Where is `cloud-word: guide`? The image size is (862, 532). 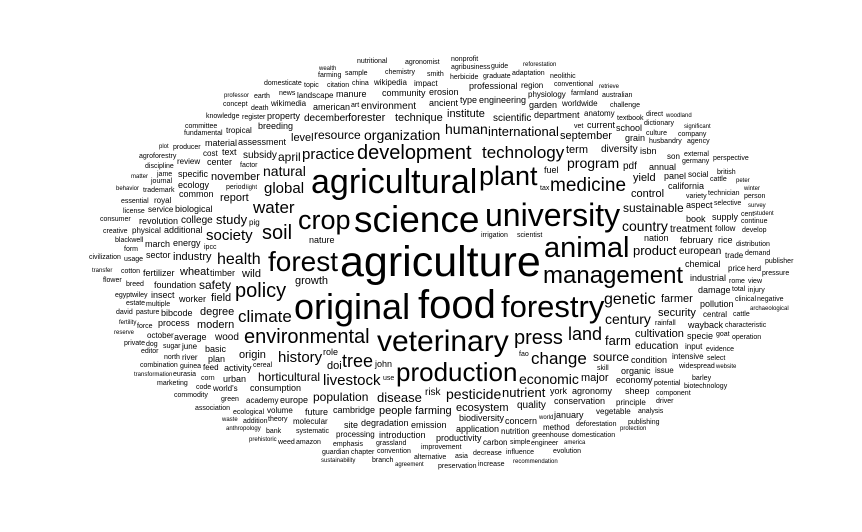
cloud-word: guide is located at coordinates (499, 66).